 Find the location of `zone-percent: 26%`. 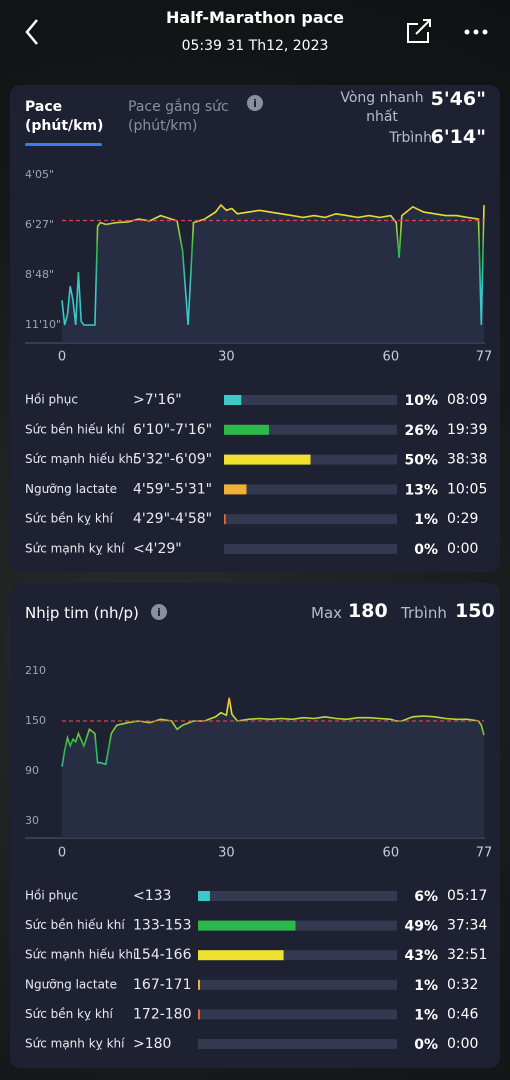

zone-percent: 26% is located at coordinates (421, 431).